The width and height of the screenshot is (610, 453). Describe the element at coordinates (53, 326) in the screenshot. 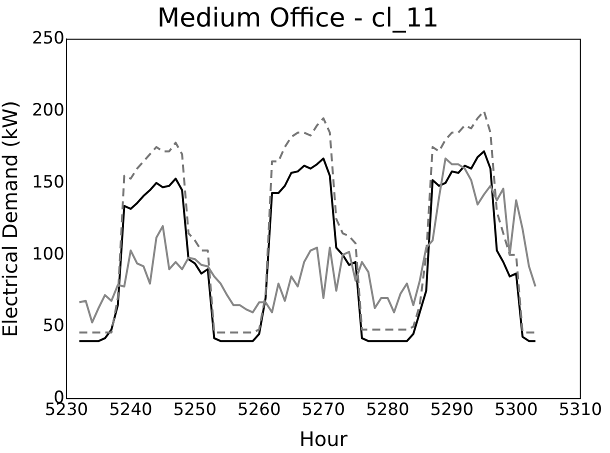

I see `y-tick-label: 50` at that location.